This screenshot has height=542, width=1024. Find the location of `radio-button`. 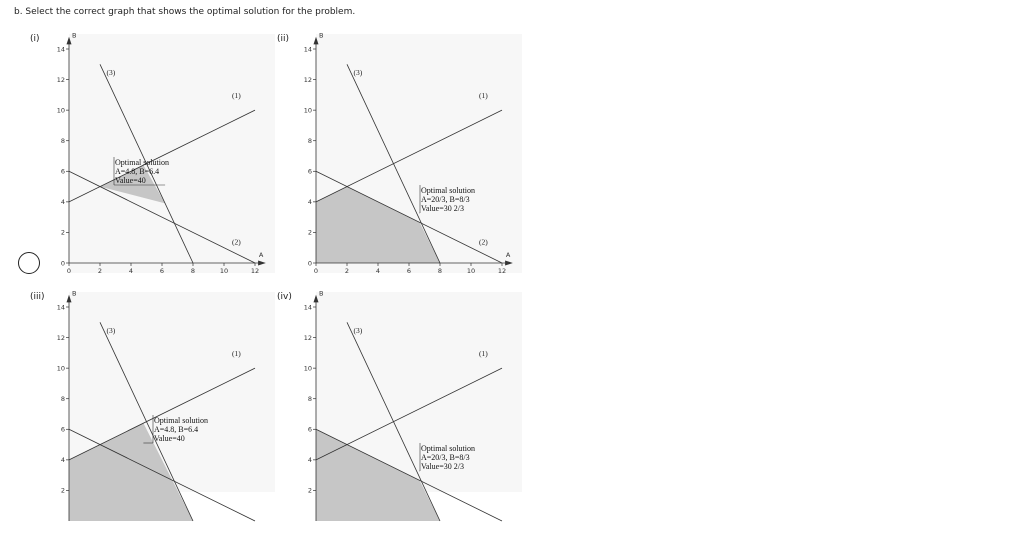

radio-button is located at coordinates (29, 263).